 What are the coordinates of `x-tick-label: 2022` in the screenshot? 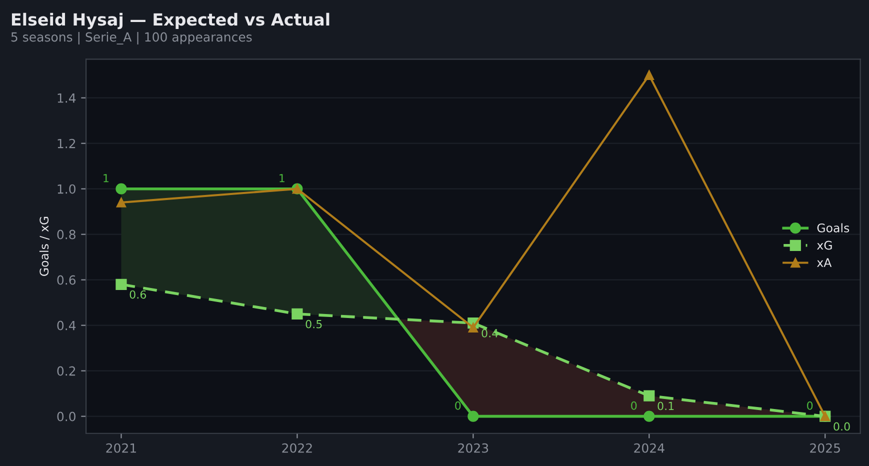 It's located at (297, 448).